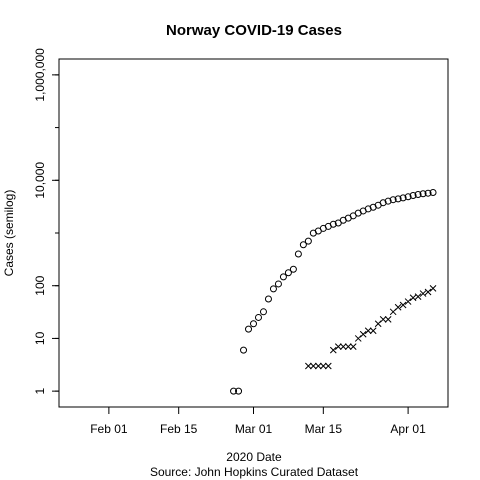 This screenshot has width=480, height=480. Describe the element at coordinates (254, 30) in the screenshot. I see `chart-title: Norway COVID-19 Cases` at that location.